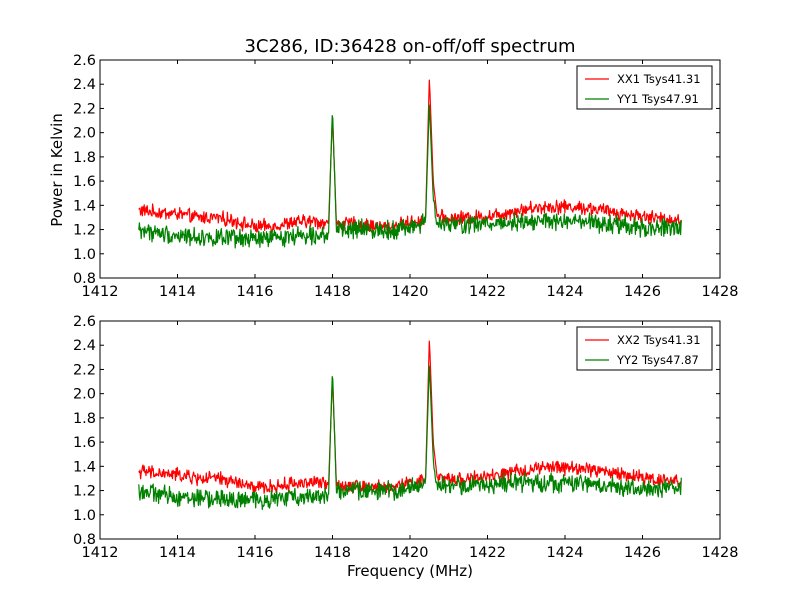  I want to click on legend-entry: XX2 Tsys41.31, so click(659, 340).